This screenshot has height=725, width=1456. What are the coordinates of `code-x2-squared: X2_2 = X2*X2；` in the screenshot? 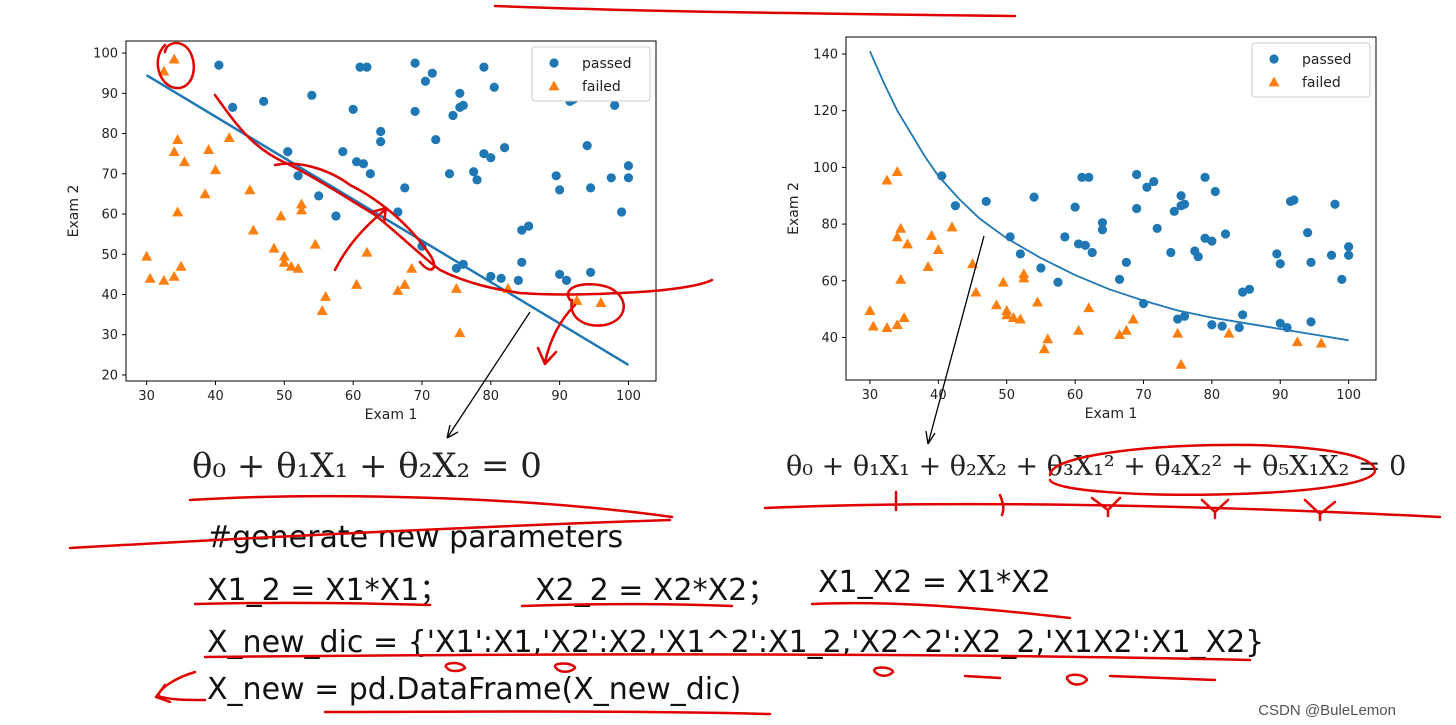 It's located at (656, 590).